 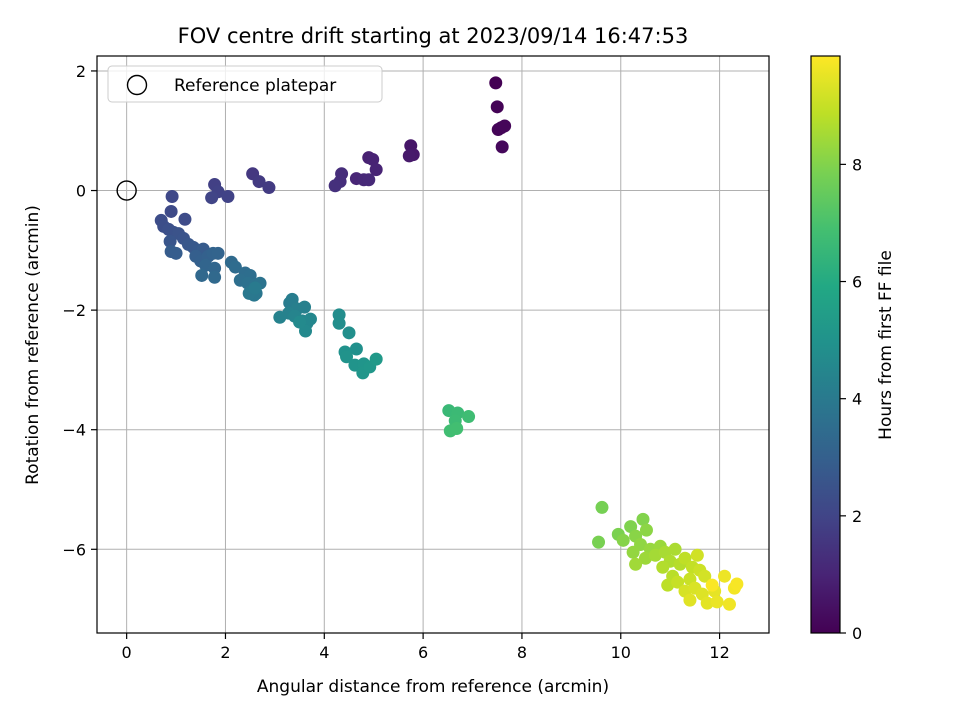 What do you see at coordinates (857, 164) in the screenshot?
I see `colorbar-tick-label: 8` at bounding box center [857, 164].